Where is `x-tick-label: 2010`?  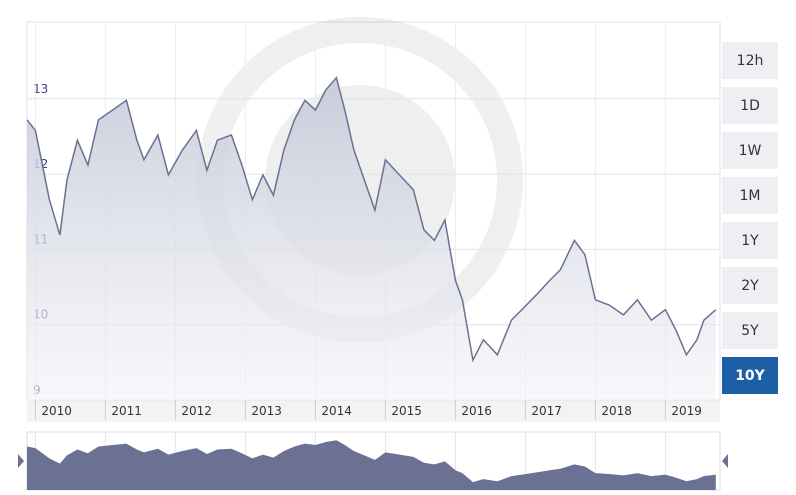
x-tick-label: 2010 is located at coordinates (56, 411).